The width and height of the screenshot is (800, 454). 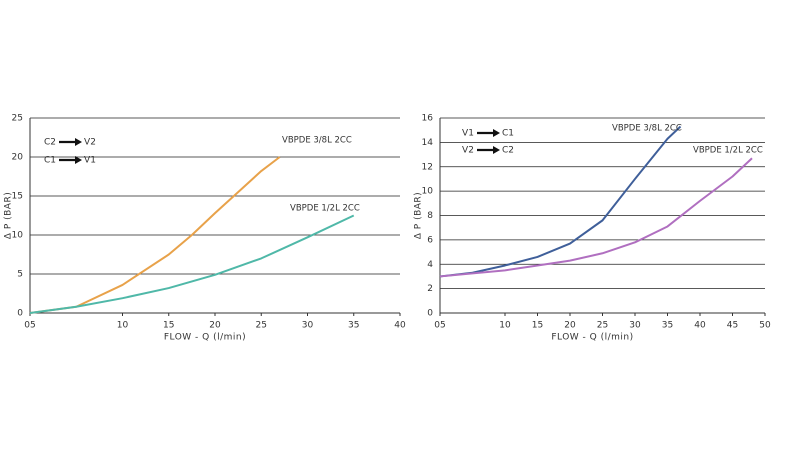 What do you see at coordinates (50, 161) in the screenshot?
I see `annotation-from: C1` at bounding box center [50, 161].